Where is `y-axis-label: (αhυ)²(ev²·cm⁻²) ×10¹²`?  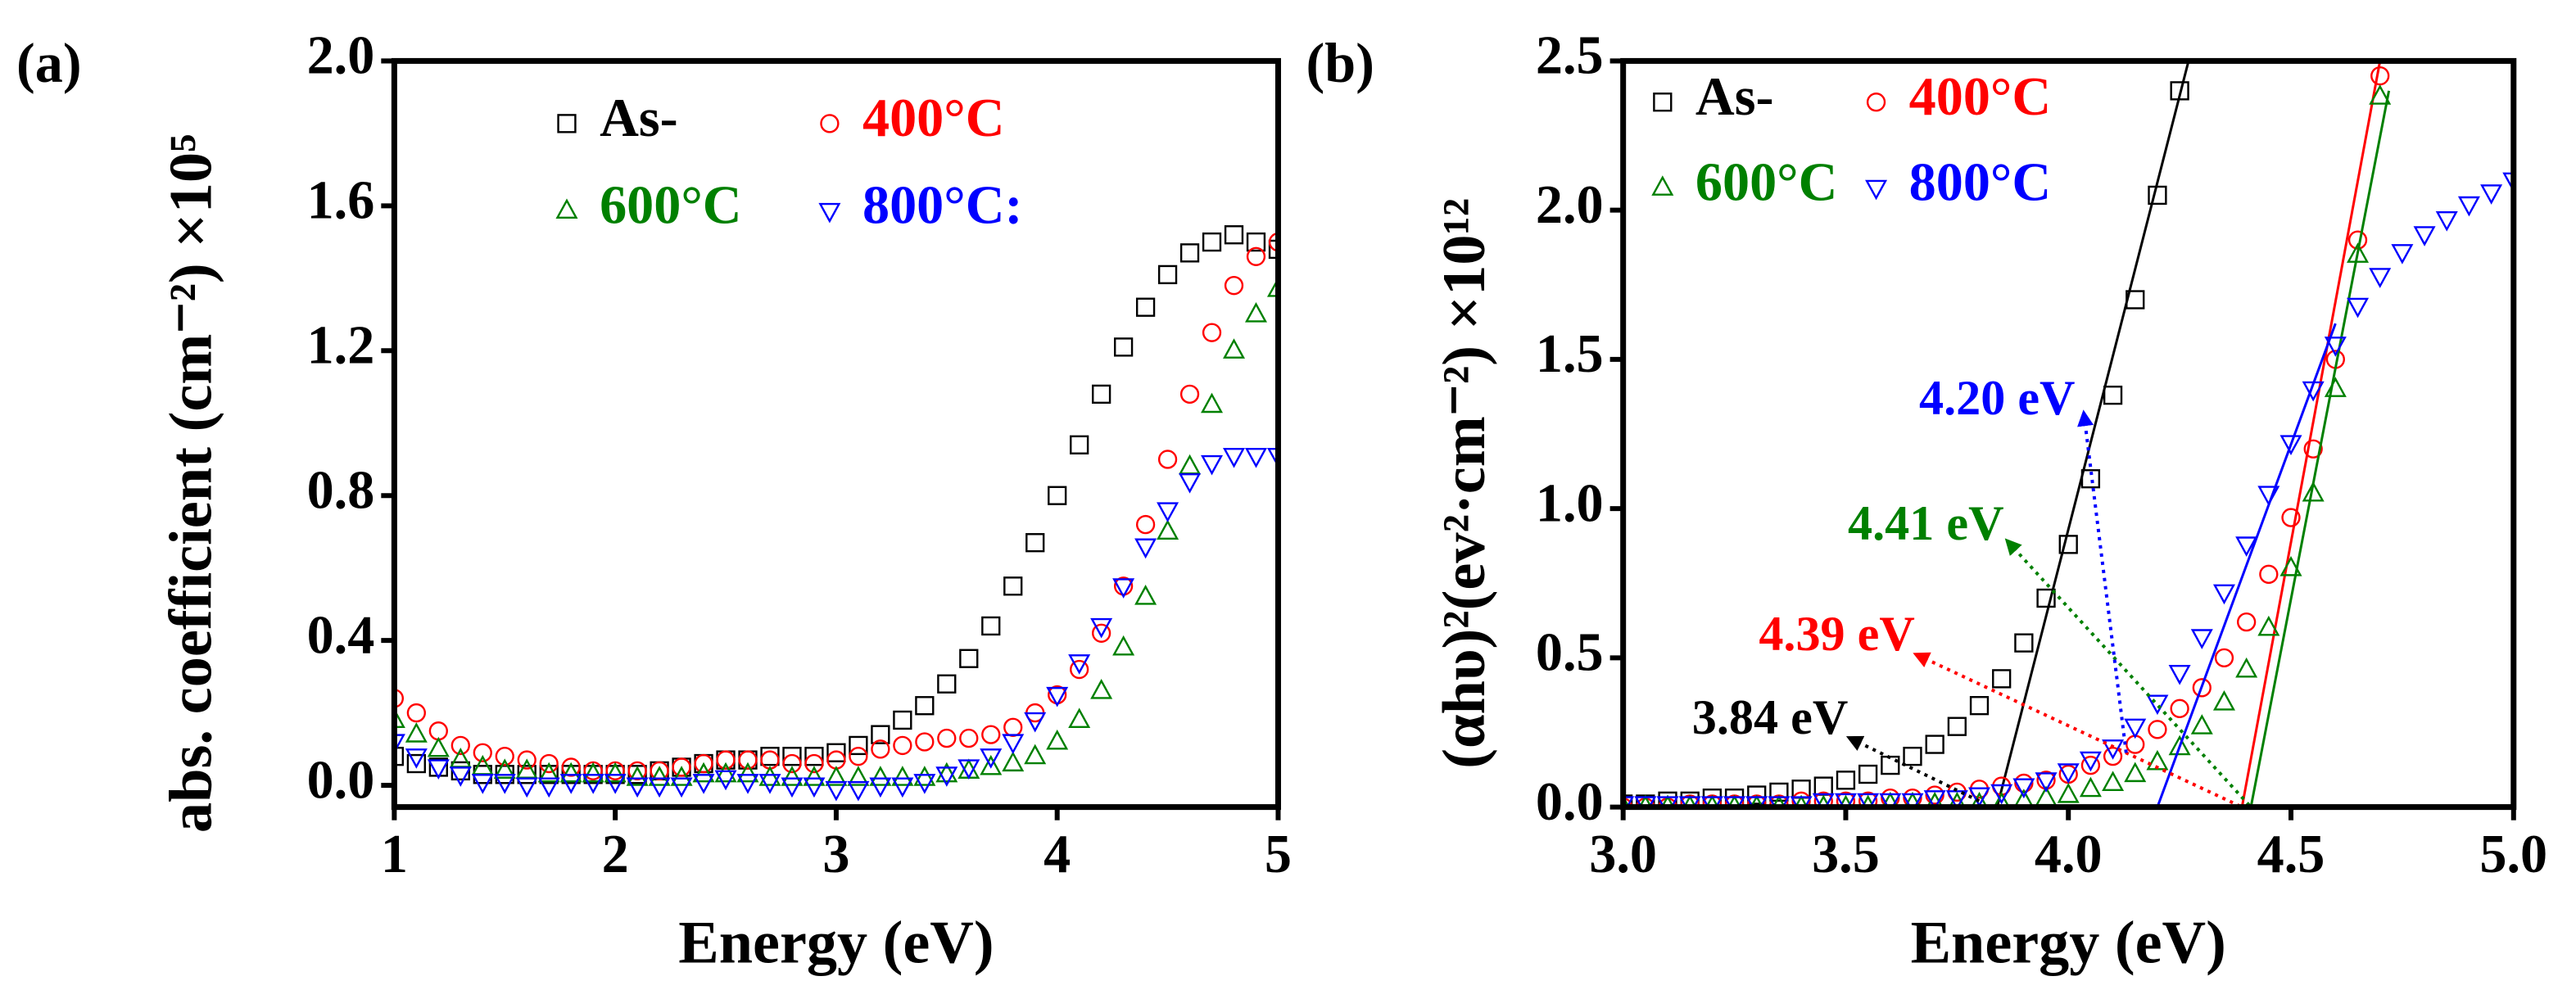 y-axis-label: (αhυ)²(ev²·cm⁻²) ×10¹² is located at coordinates (1464, 484).